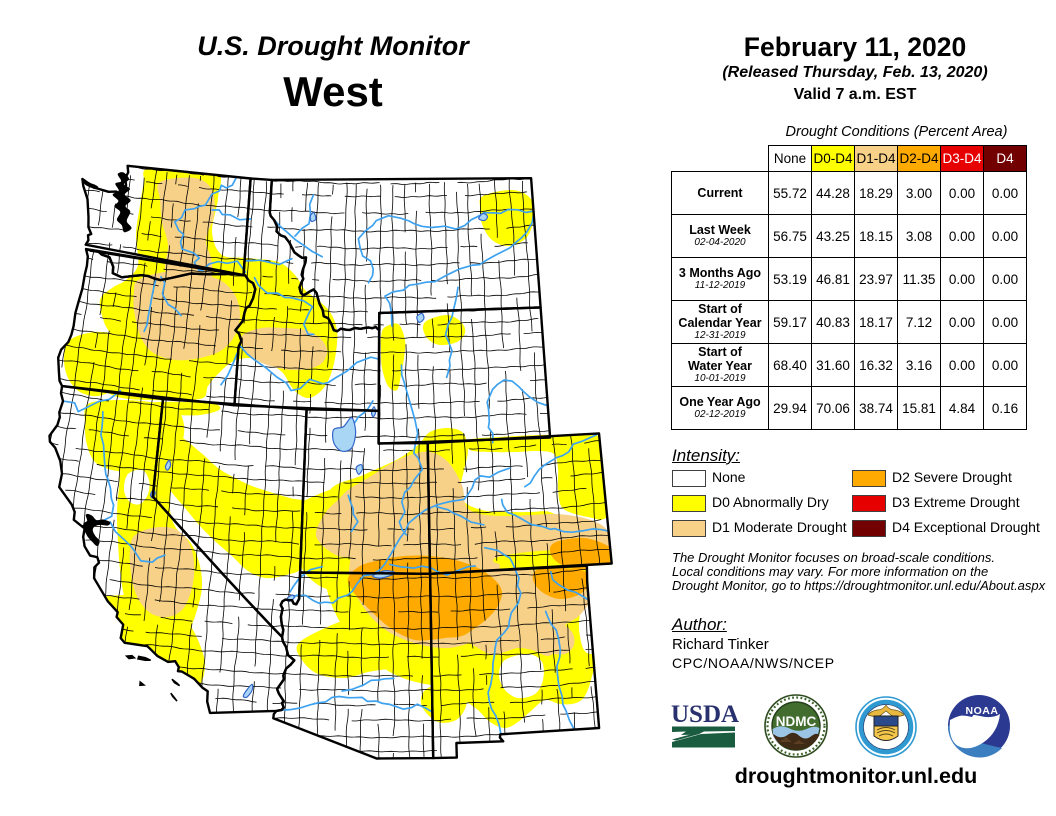 The height and width of the screenshot is (816, 1056). I want to click on svg-text: USDA, so click(705, 714).